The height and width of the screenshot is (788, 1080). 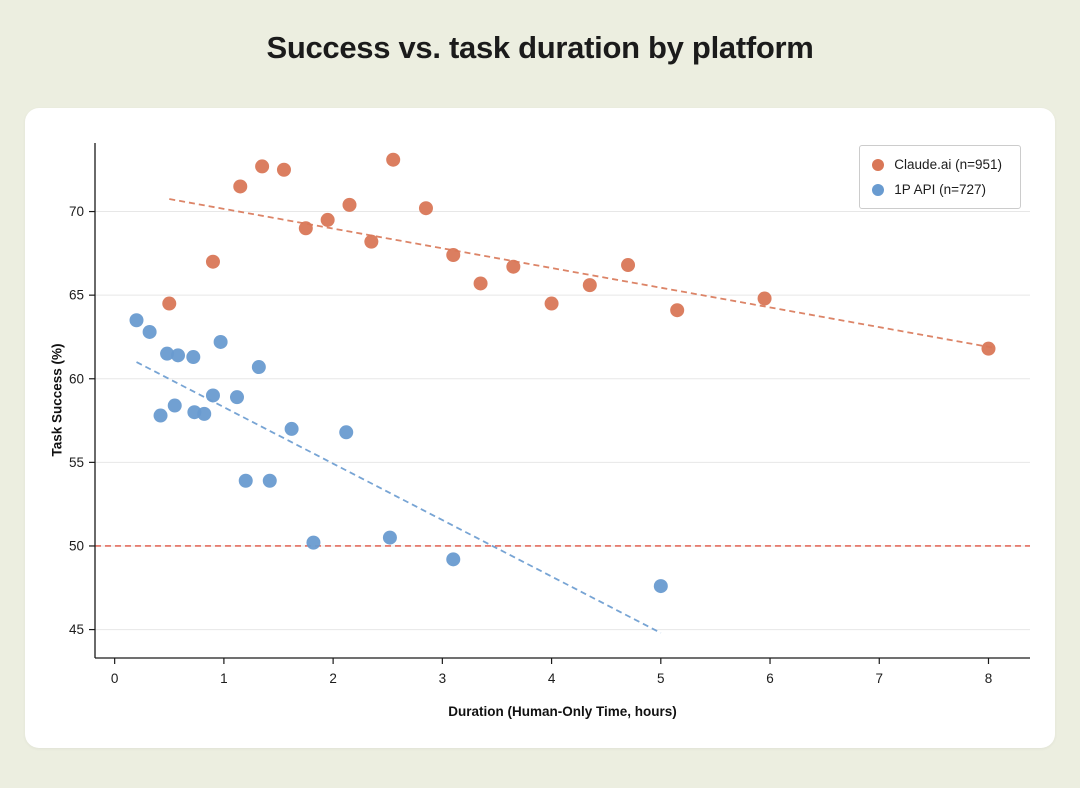 I want to click on x-tick-label-6: 6, so click(x=770, y=678).